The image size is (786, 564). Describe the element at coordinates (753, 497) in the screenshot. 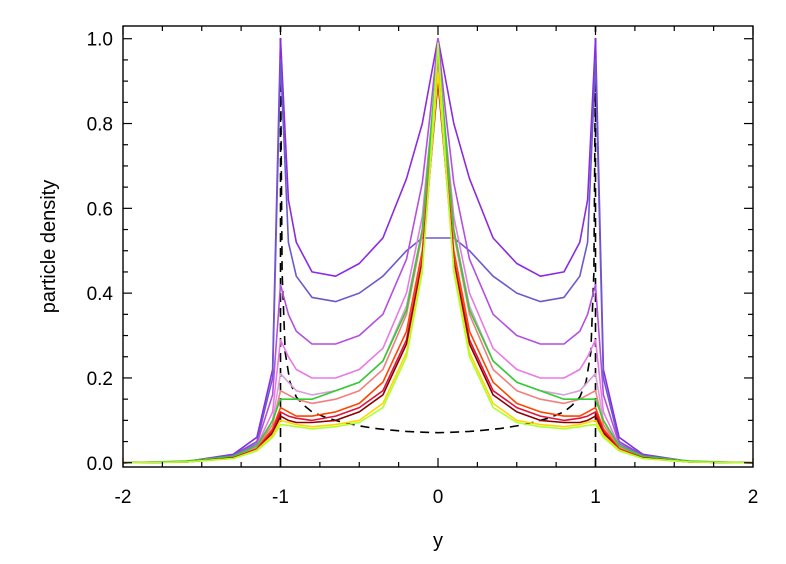

I see `x-tick-label: 2` at that location.